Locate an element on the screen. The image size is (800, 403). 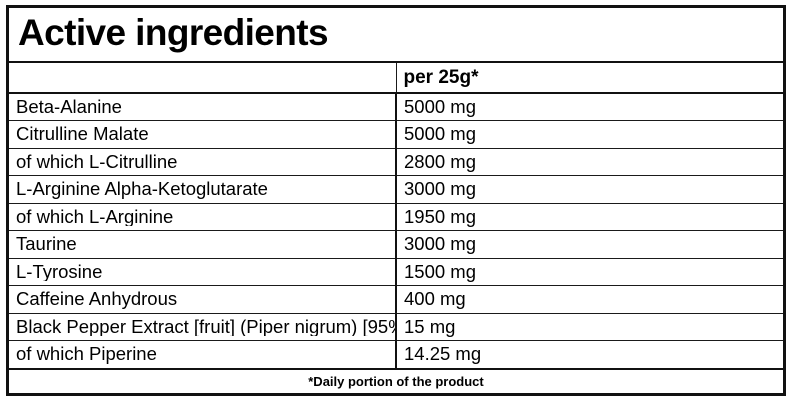
table-row: Caffeine Anhydrous 400 mg is located at coordinates (396, 299).